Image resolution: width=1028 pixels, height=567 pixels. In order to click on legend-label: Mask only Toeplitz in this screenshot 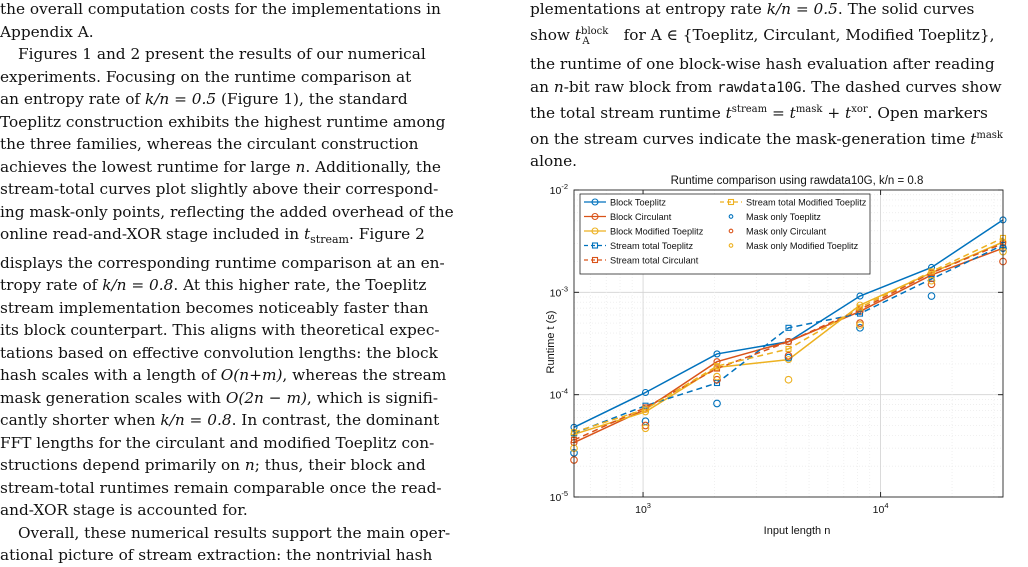, I will do `click(783, 217)`.